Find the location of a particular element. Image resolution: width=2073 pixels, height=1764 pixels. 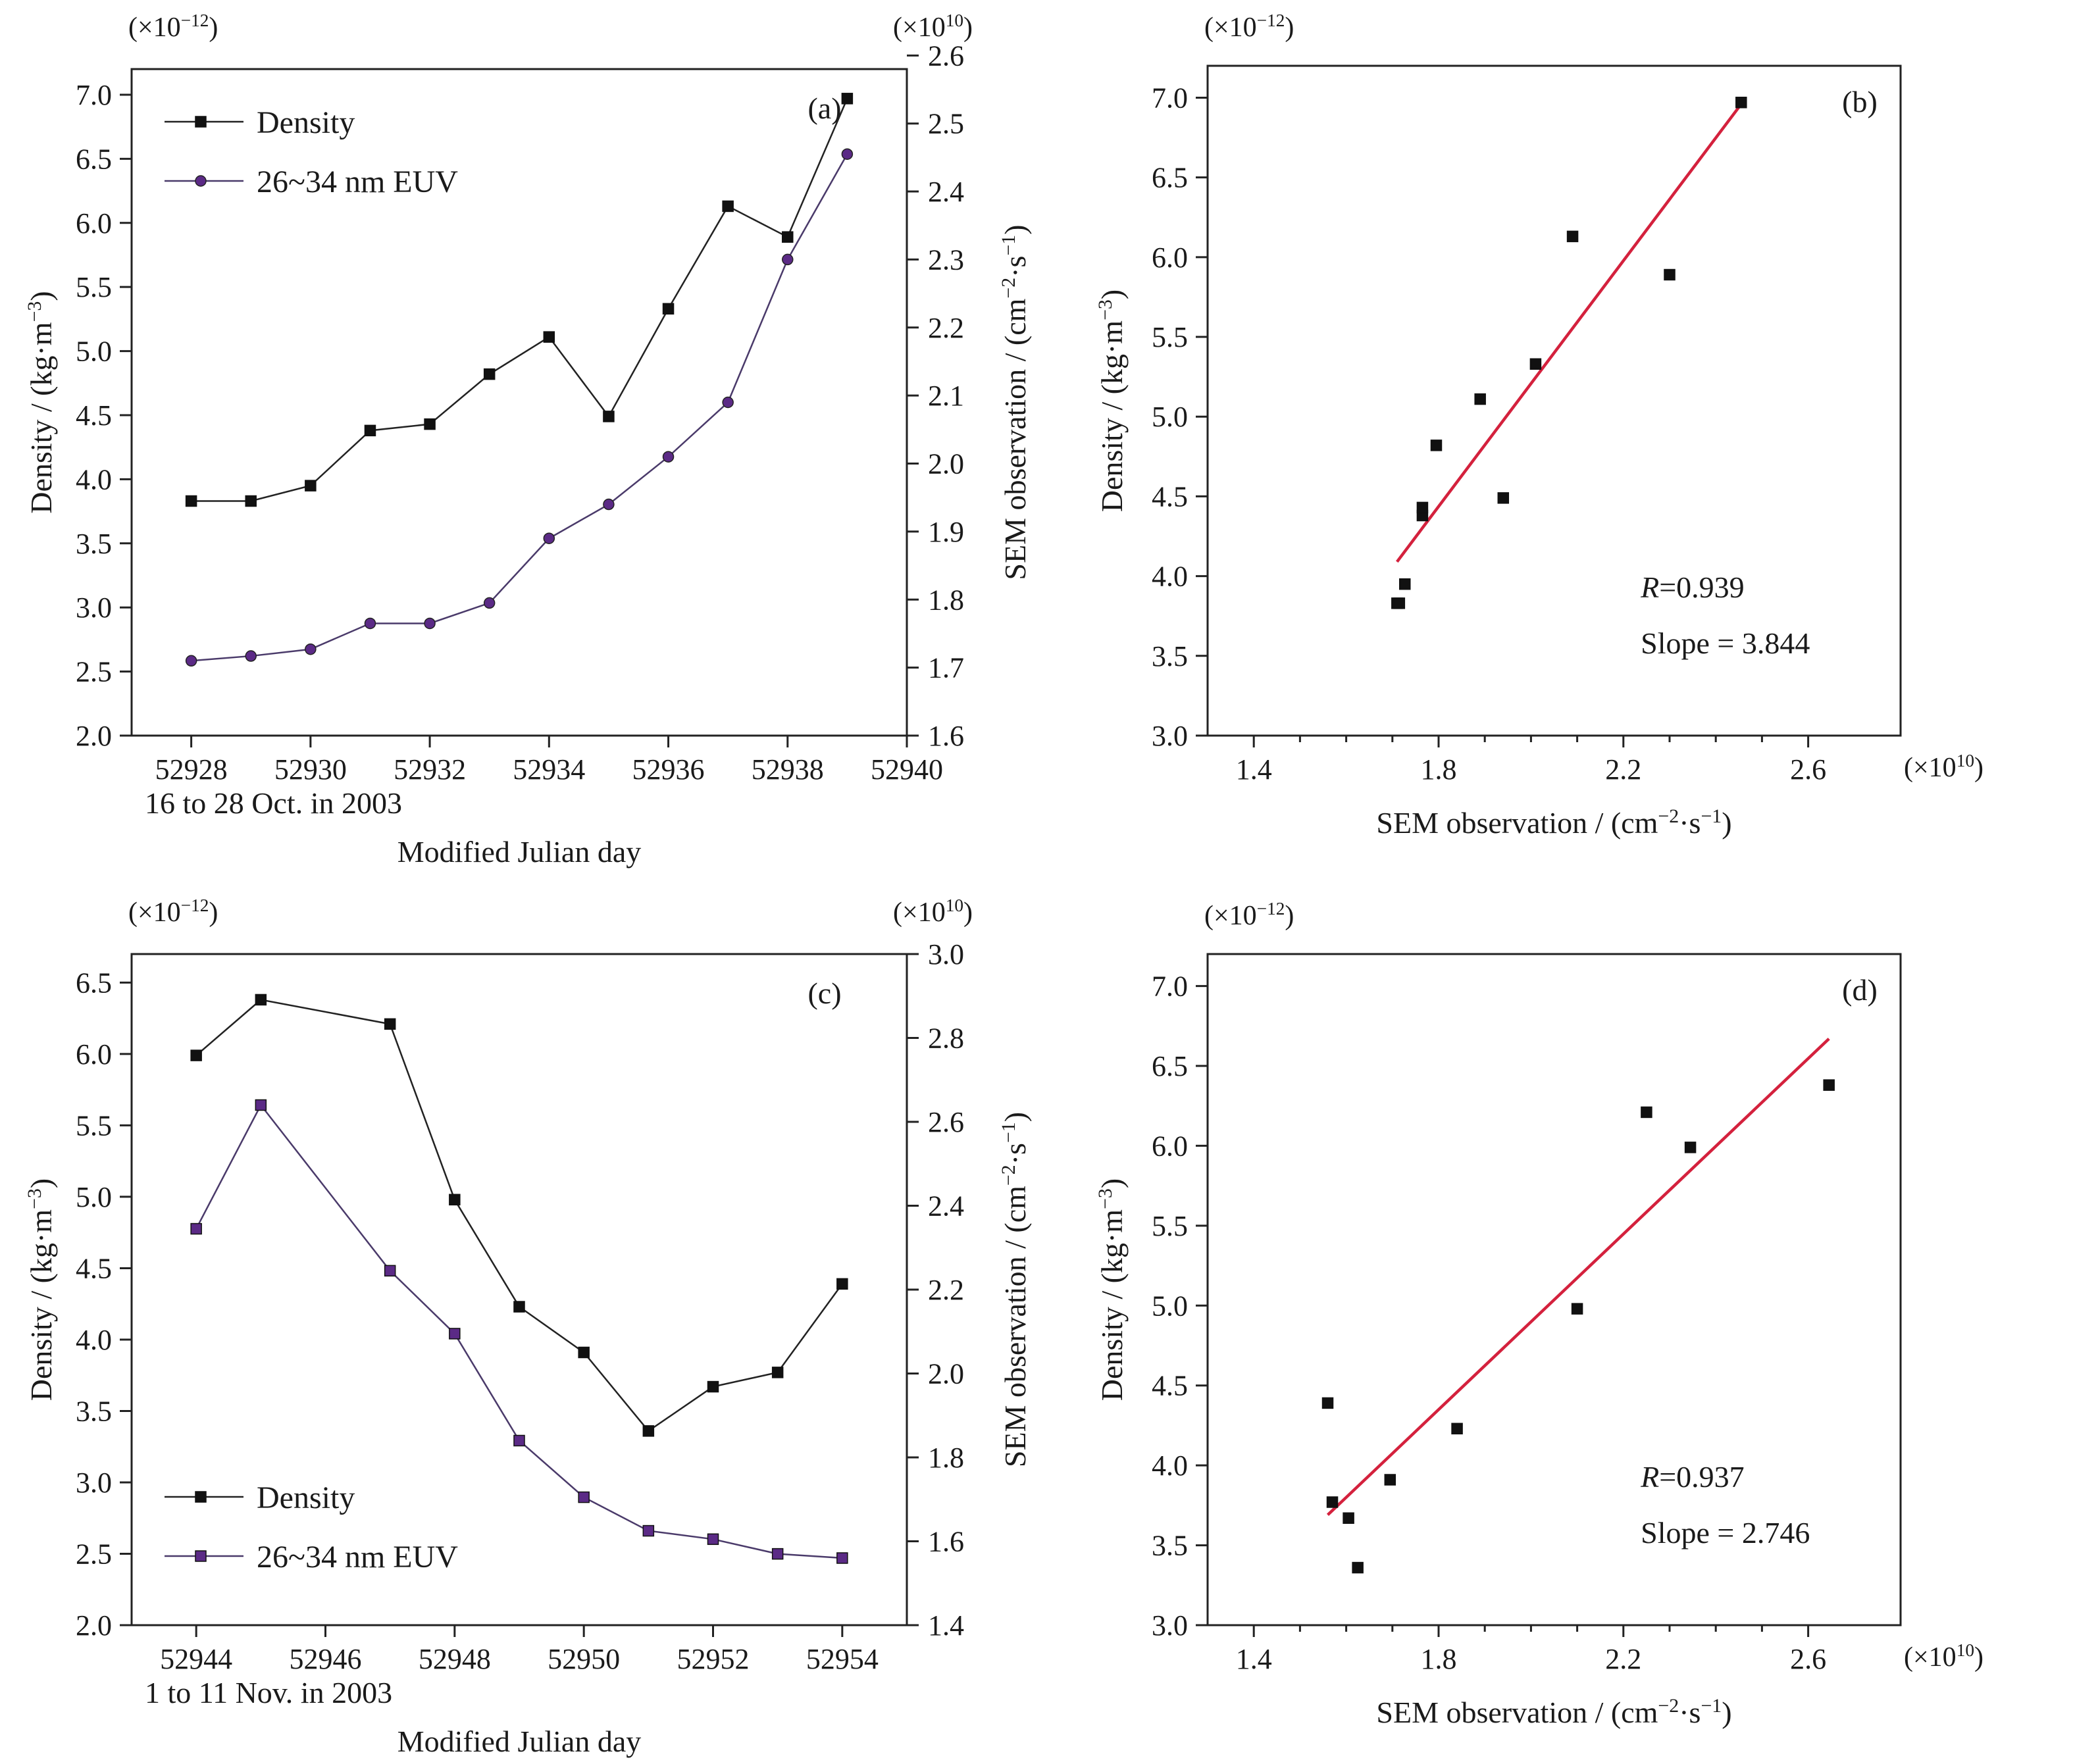

y2-tick-label: 2.2 is located at coordinates (946, 1290).